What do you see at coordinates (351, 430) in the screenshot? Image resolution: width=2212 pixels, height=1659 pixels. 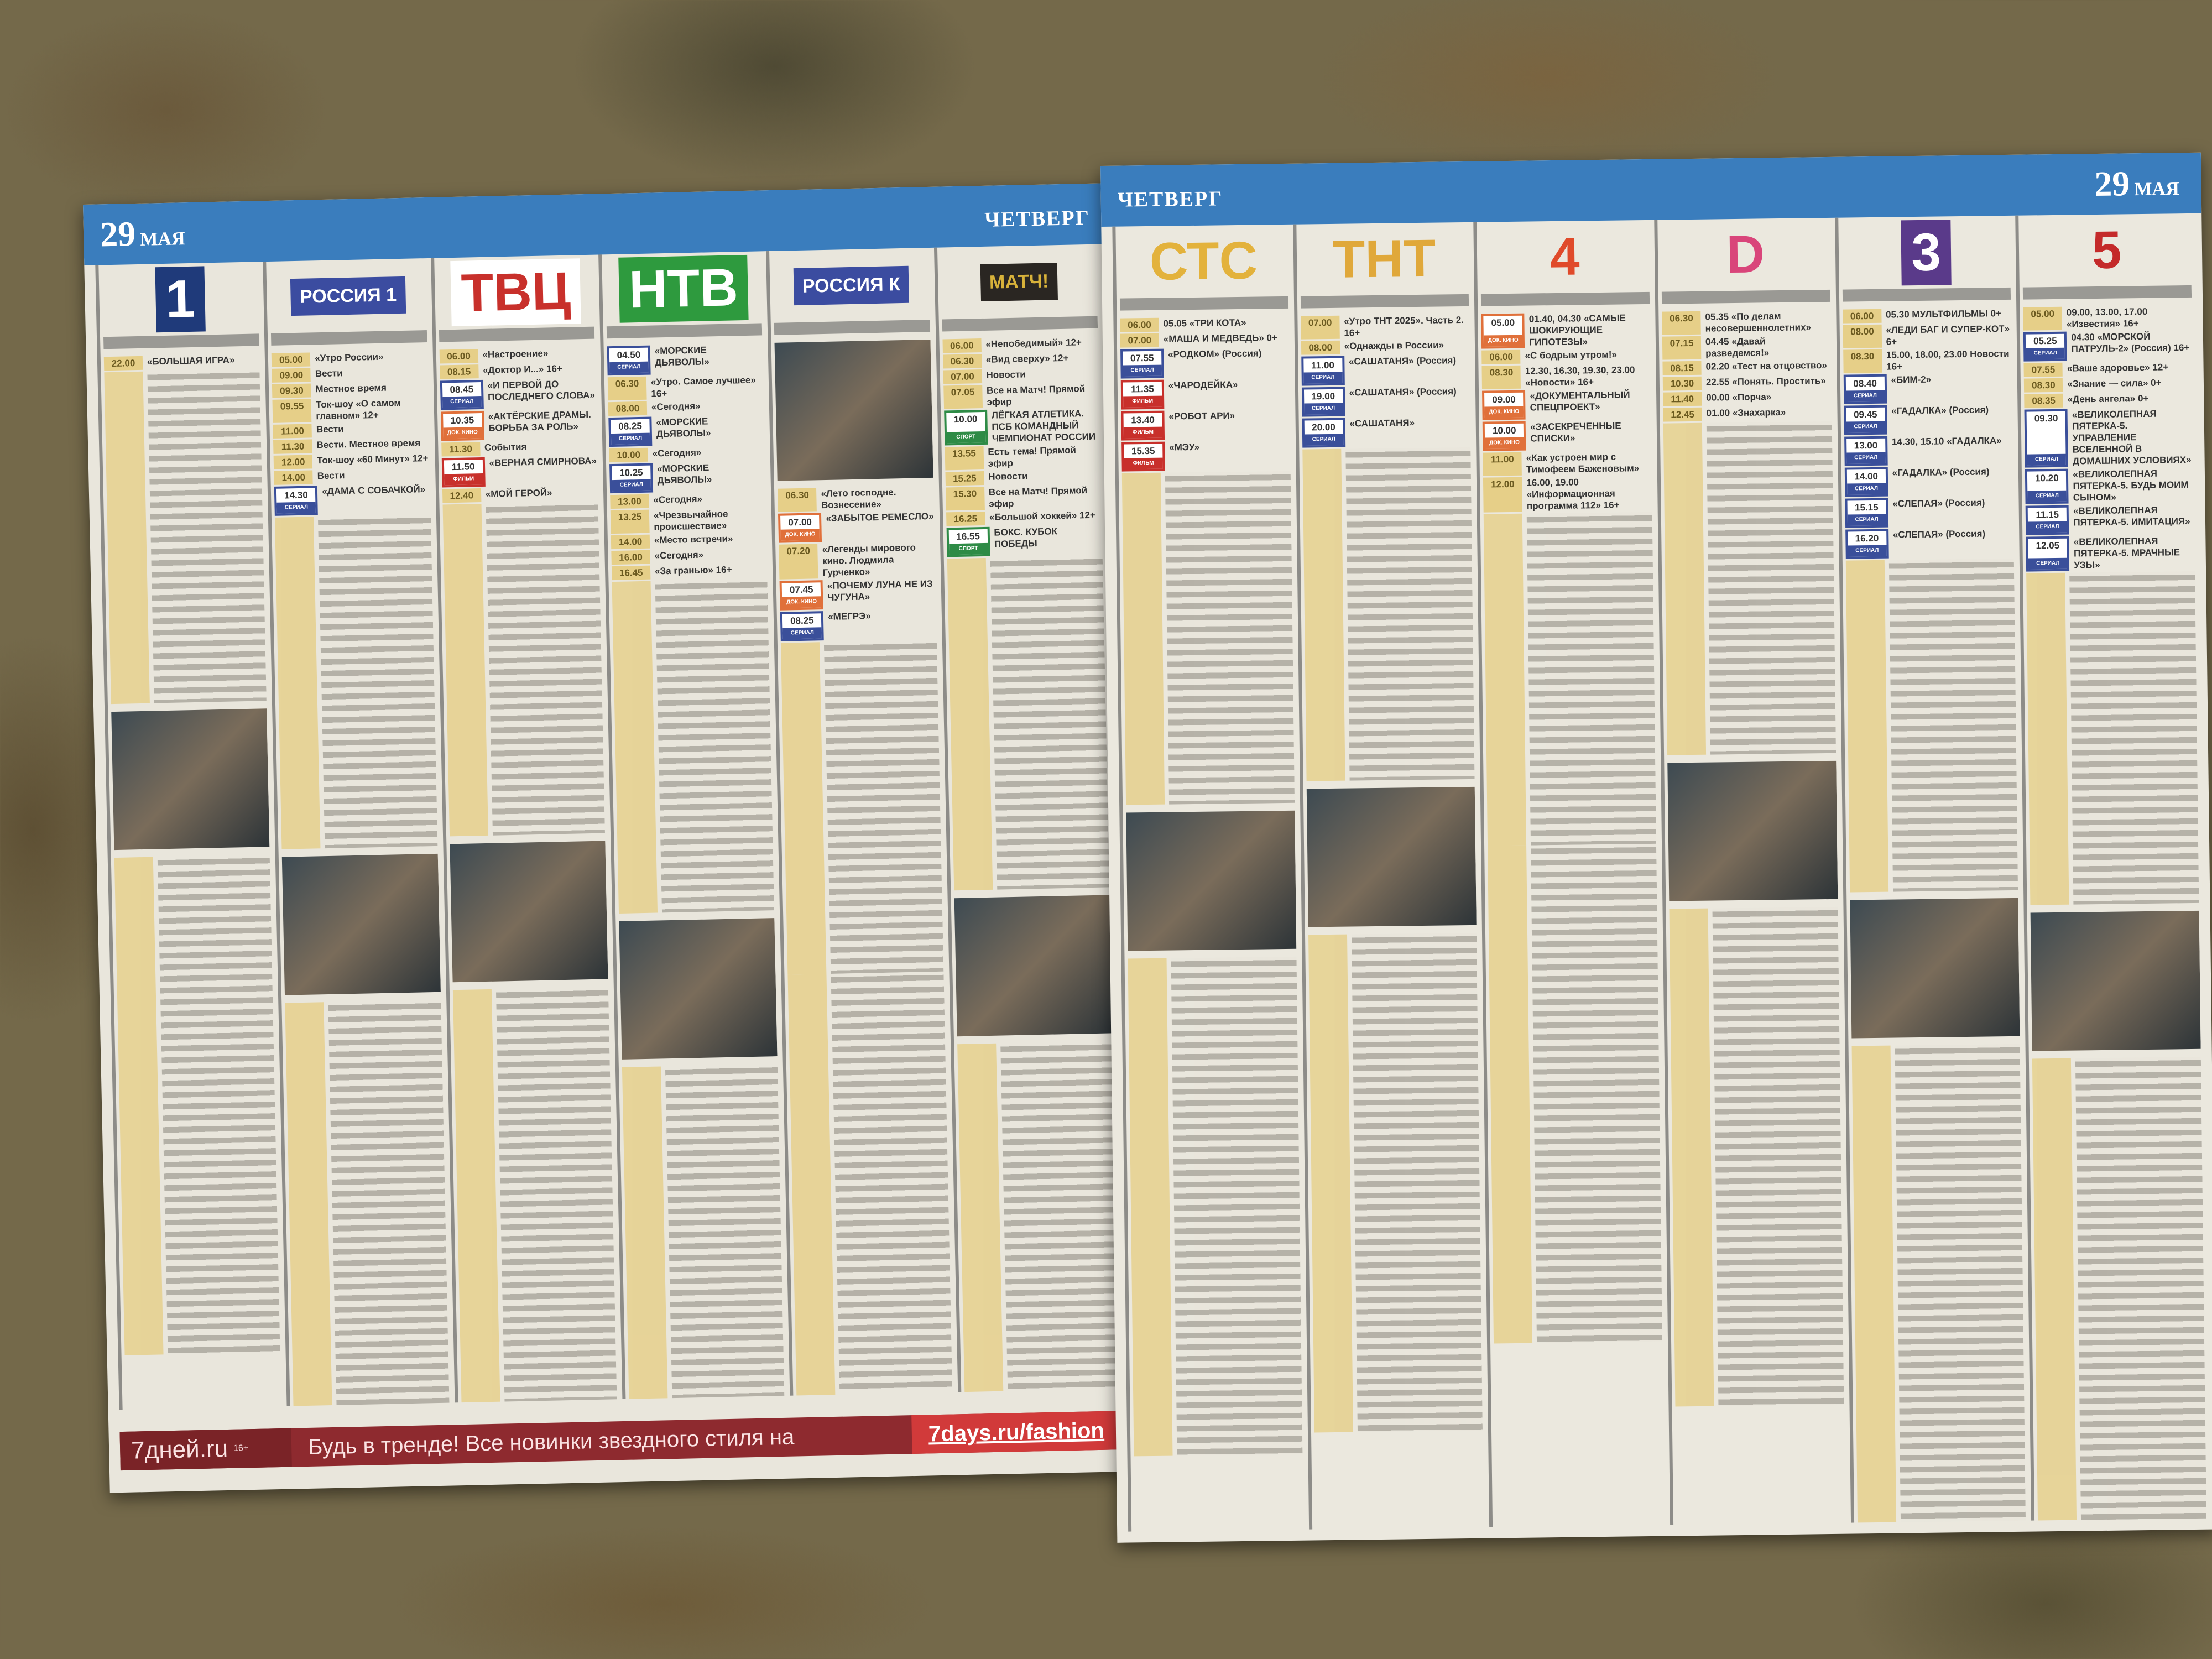 I see `program-listing: 11.00 Вести` at bounding box center [351, 430].